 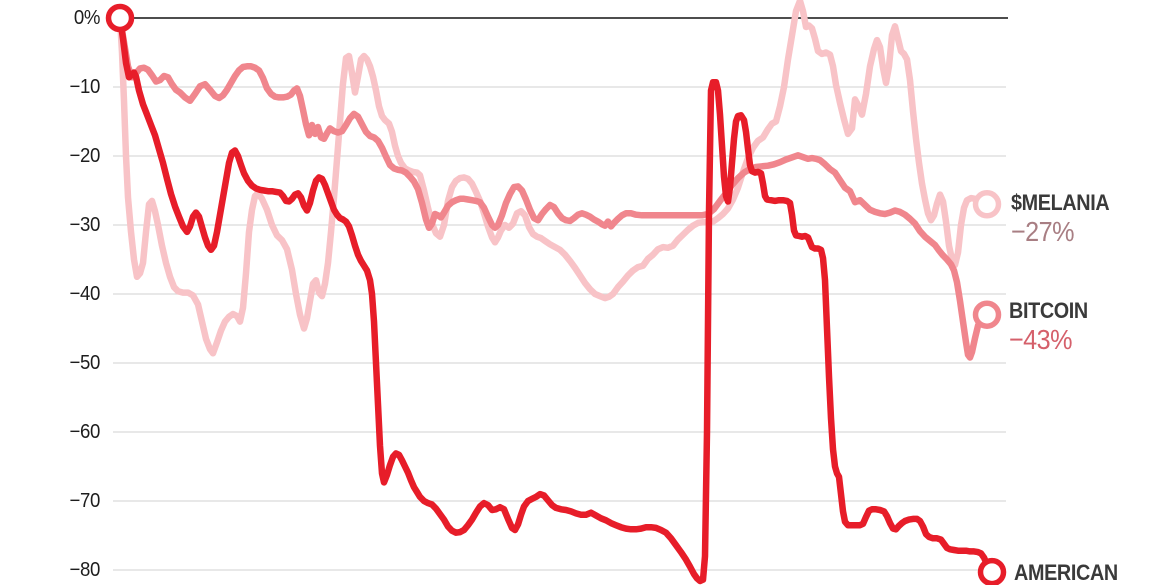 I want to click on series-label-melania: $MELANIA −27%, so click(x=1065, y=219).